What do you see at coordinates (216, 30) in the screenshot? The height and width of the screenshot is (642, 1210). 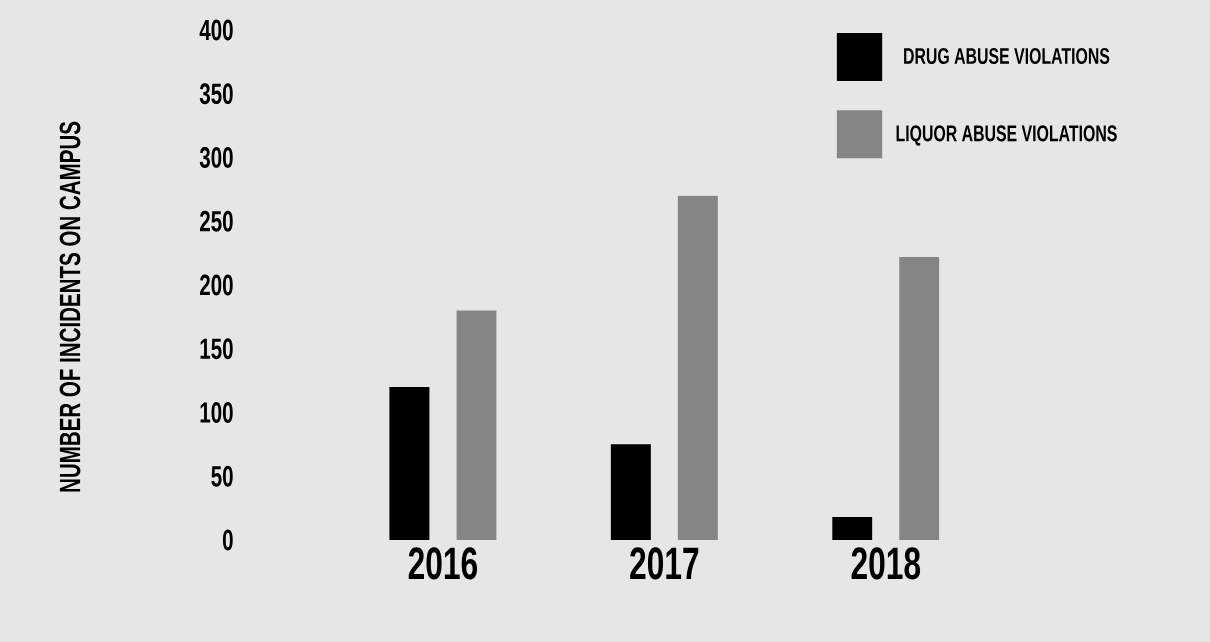 I see `y-tick-label: 400` at bounding box center [216, 30].